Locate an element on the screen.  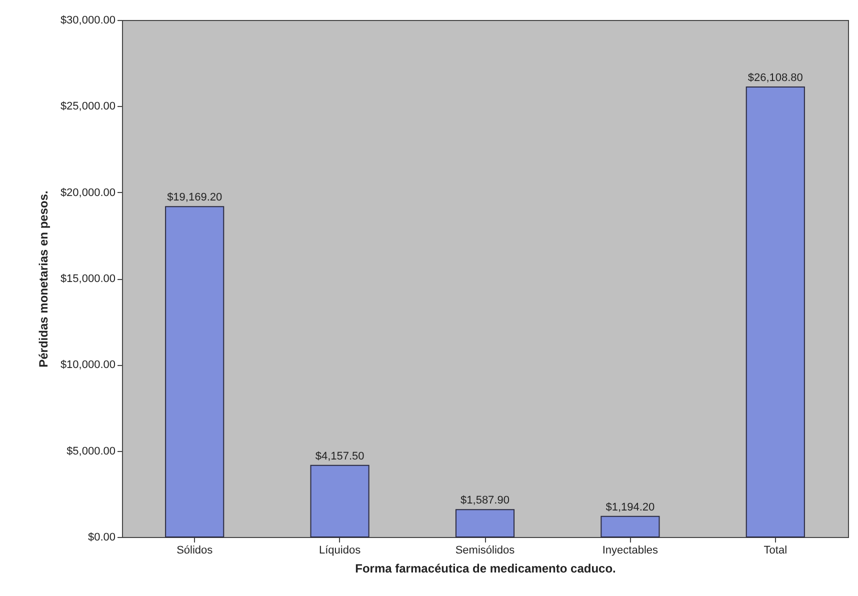
y-tick-label: $15,000.00 is located at coordinates (88, 279).